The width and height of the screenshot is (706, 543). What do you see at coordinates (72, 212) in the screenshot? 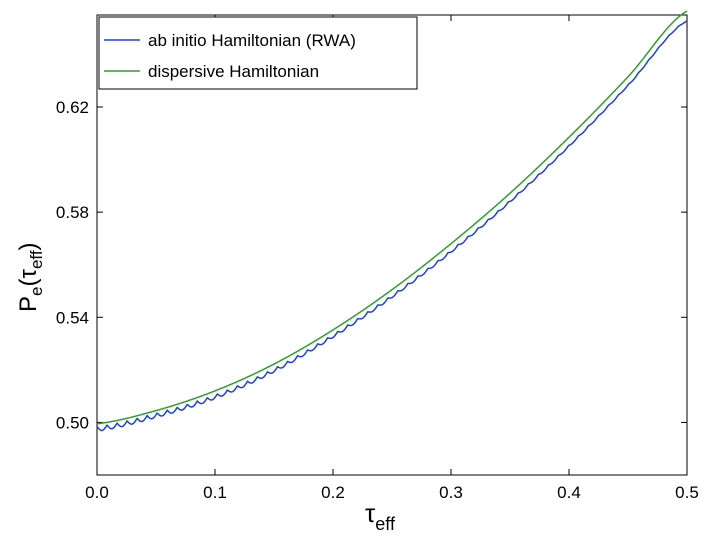
I see `y-tick-label: 0.58` at bounding box center [72, 212].